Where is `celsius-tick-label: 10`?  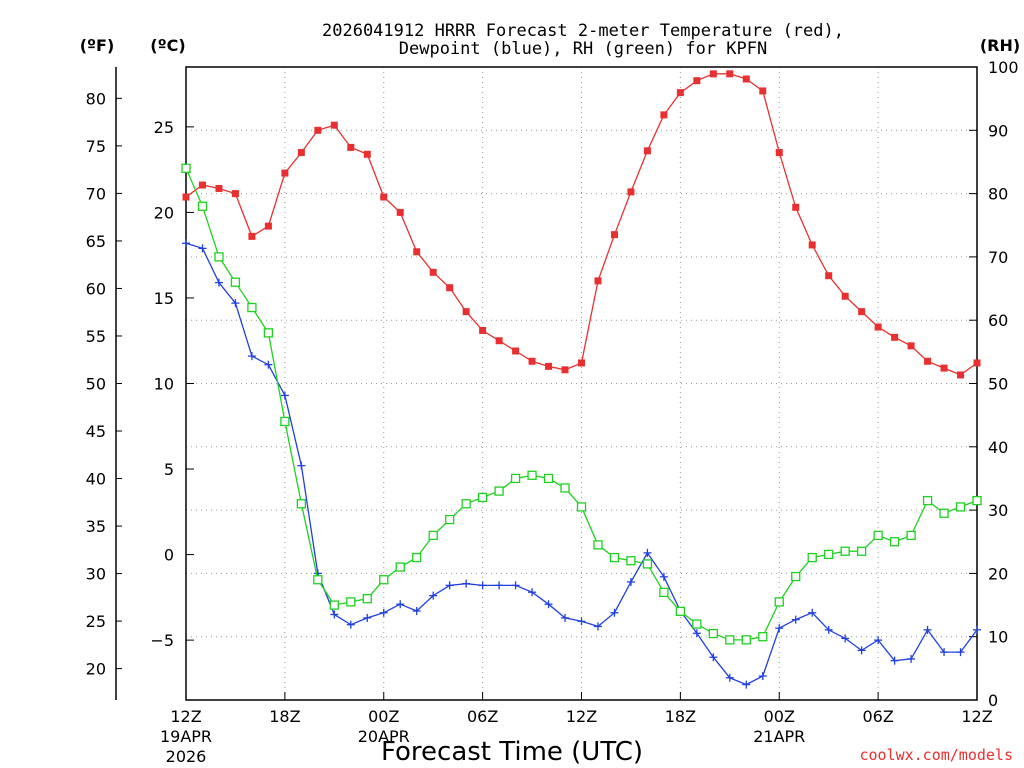 celsius-tick-label: 10 is located at coordinates (164, 384).